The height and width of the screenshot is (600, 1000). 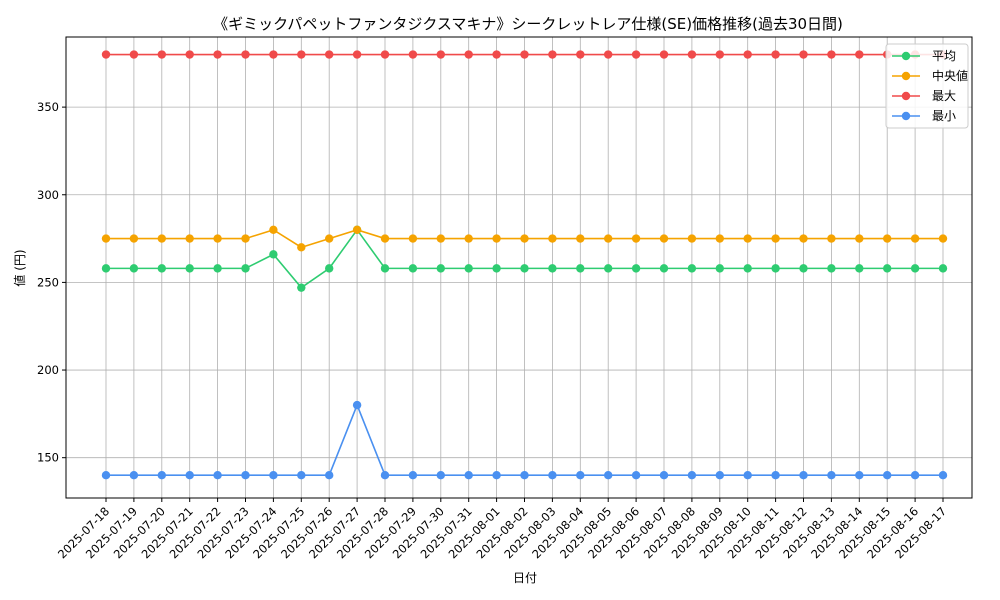 I want to click on y-tick-label: 150, so click(x=48, y=458).